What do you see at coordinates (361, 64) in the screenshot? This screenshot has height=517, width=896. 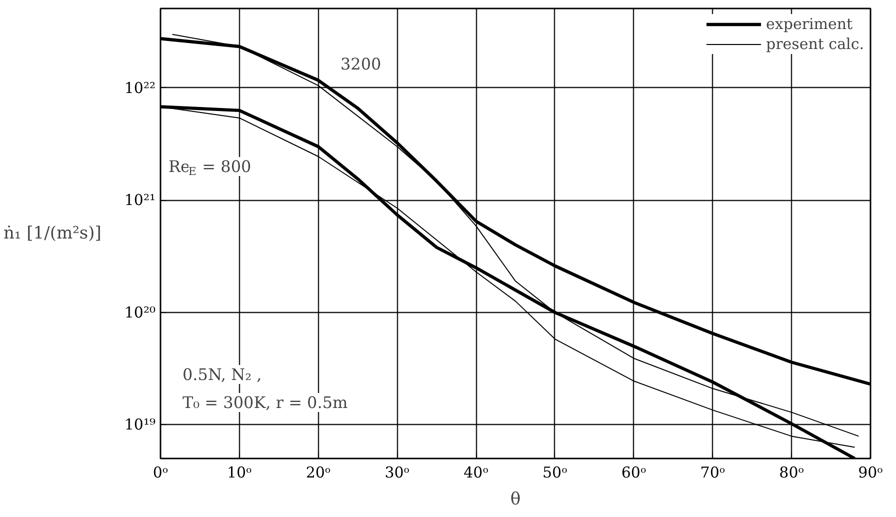 I see `annotation: 3200` at bounding box center [361, 64].